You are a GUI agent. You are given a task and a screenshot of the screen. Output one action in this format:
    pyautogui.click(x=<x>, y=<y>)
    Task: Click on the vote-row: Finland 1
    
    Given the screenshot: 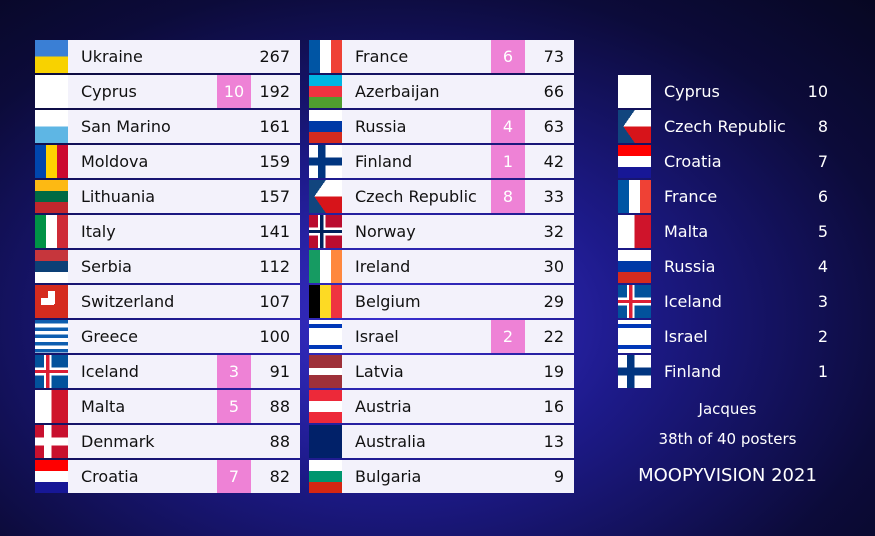 What is the action you would take?
    pyautogui.click(x=725, y=371)
    